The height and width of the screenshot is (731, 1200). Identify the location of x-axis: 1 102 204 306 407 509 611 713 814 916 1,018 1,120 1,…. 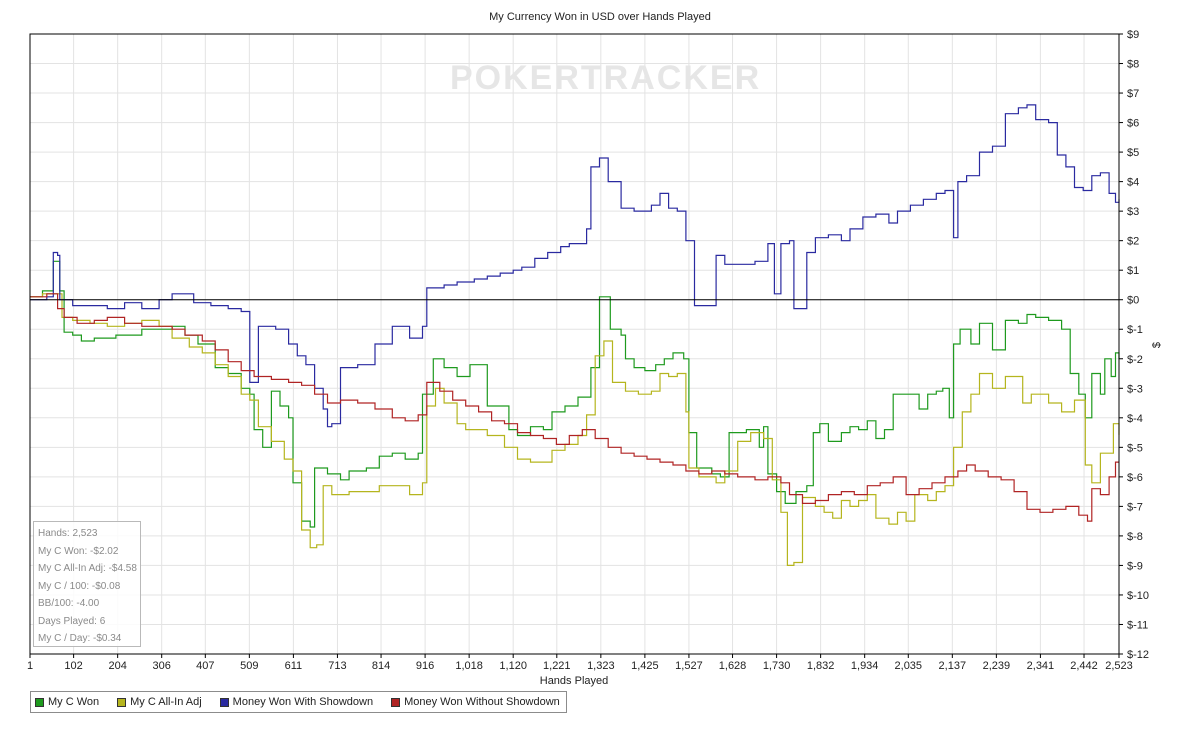
(580, 663).